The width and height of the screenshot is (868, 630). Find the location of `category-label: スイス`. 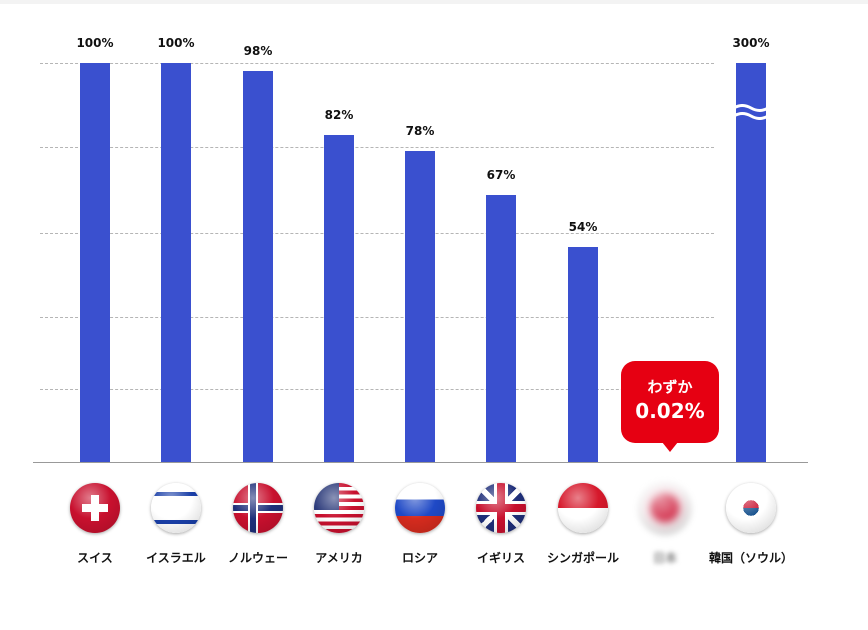

category-label: スイス is located at coordinates (95, 558).